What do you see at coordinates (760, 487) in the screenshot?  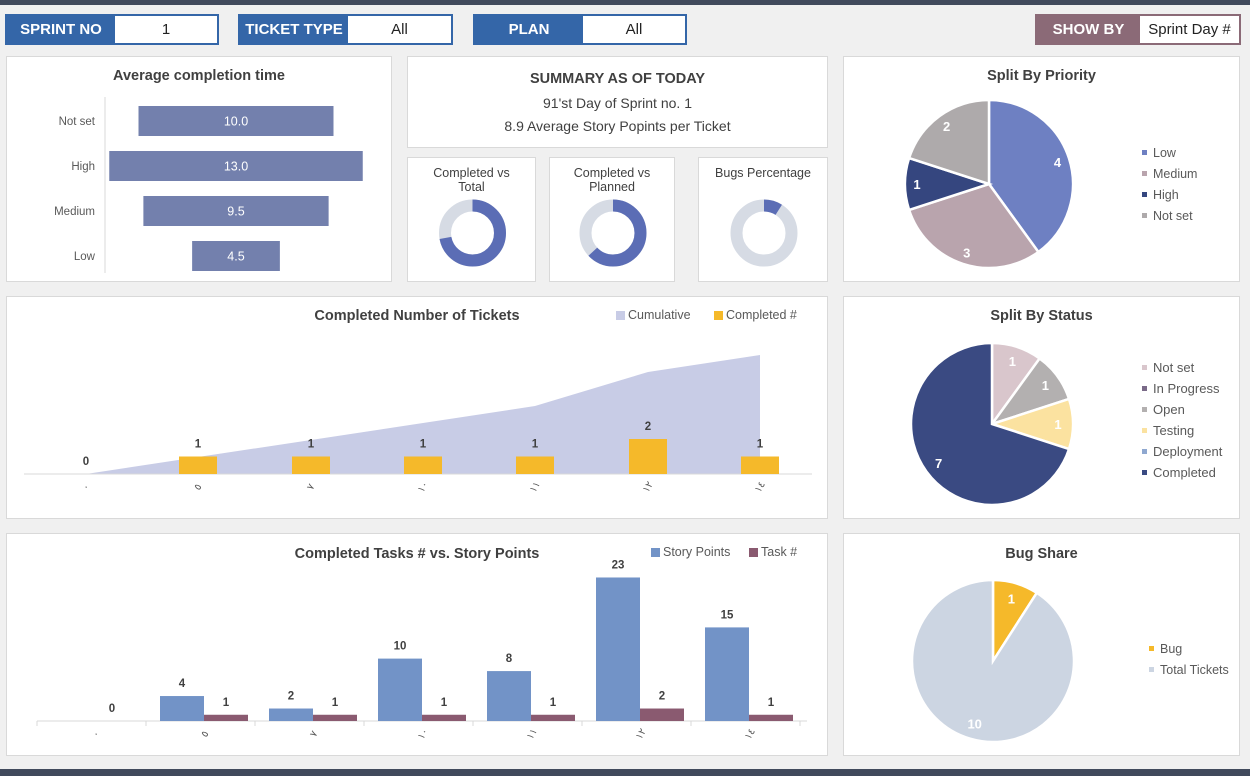 I see `x-tick-label: ١٤` at bounding box center [760, 487].